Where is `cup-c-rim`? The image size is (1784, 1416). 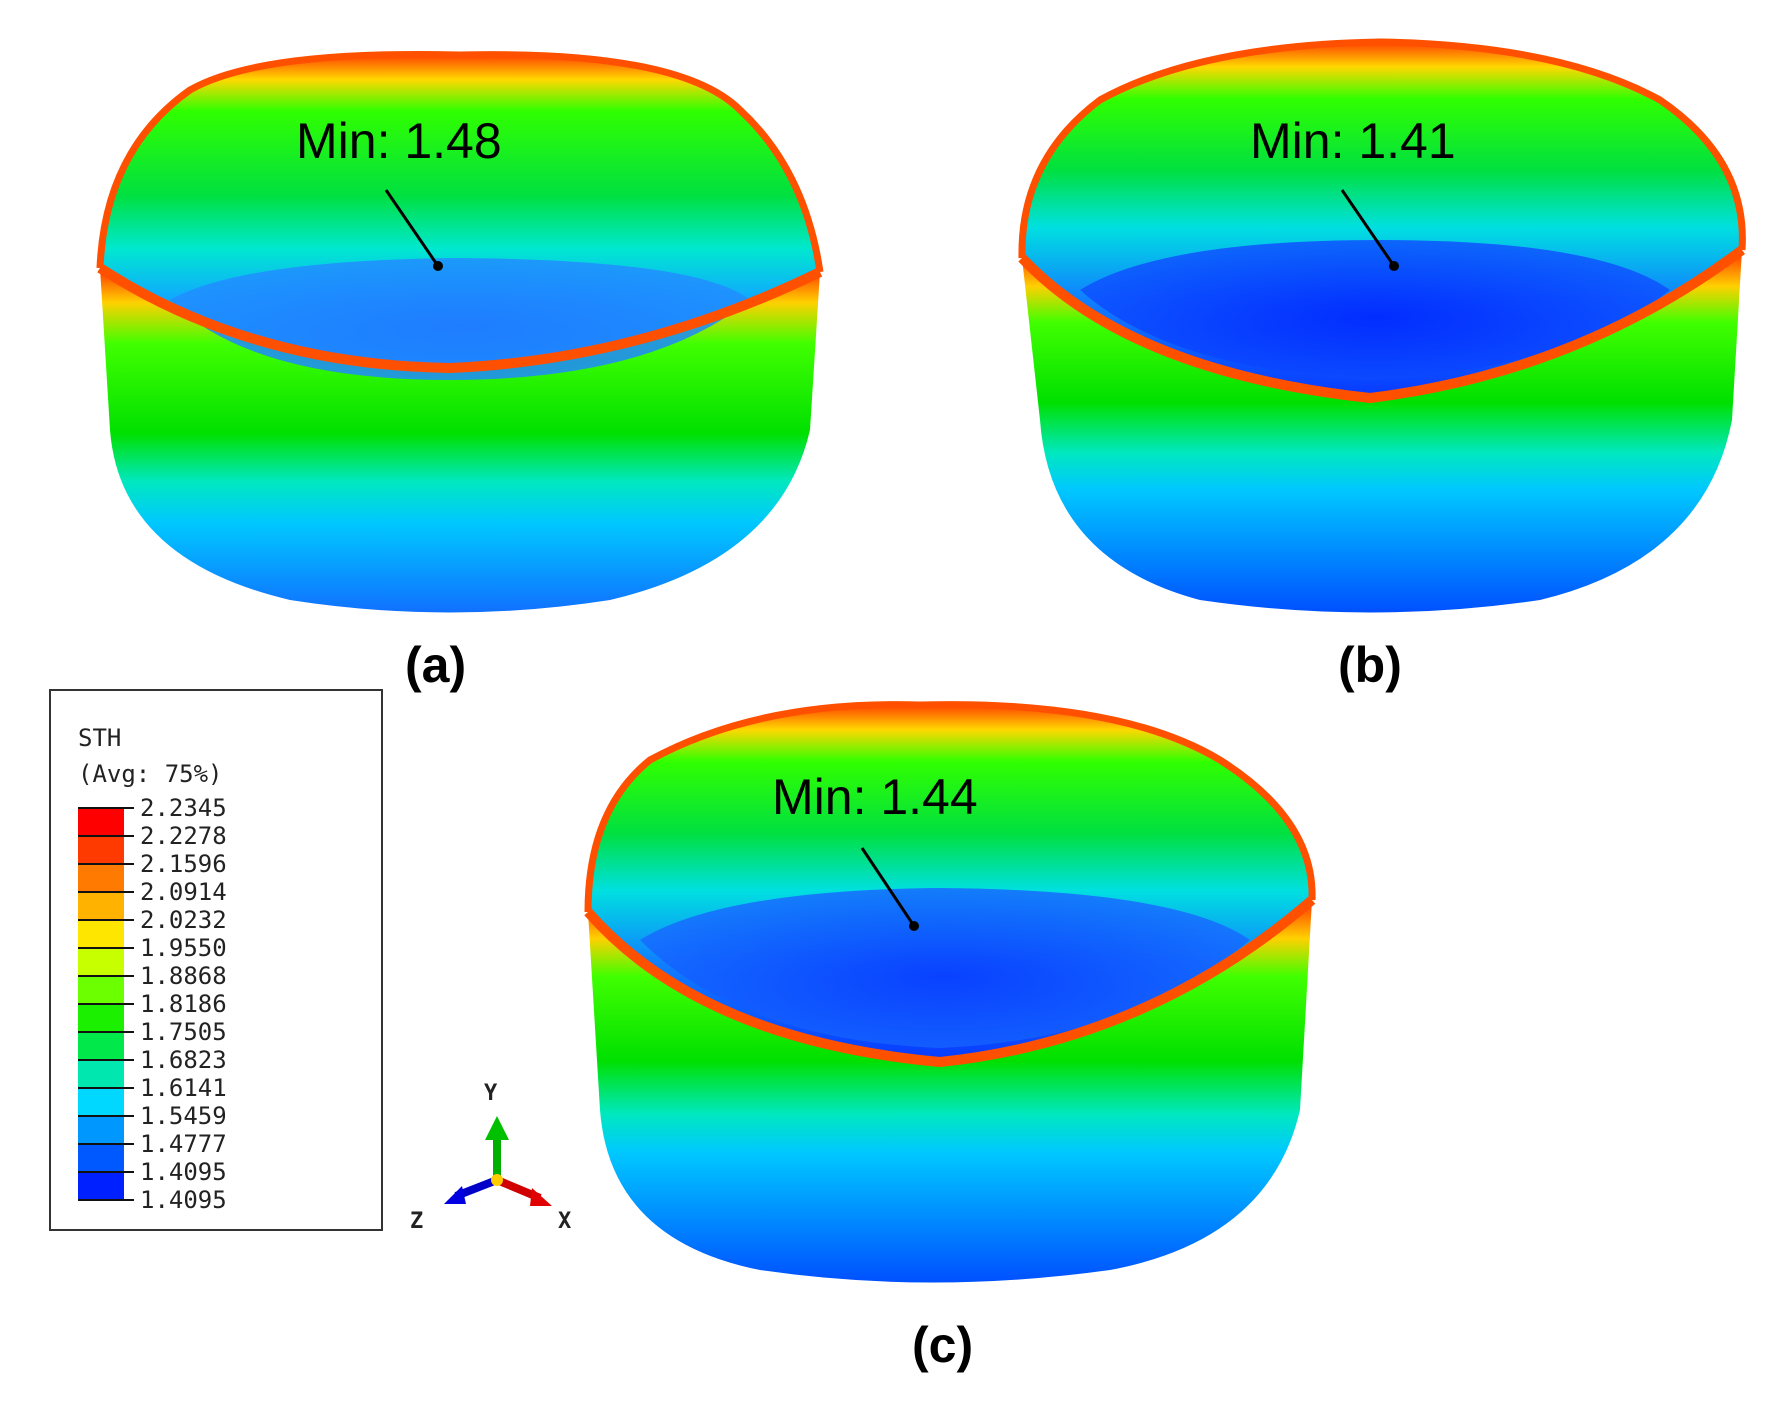
cup-c-rim is located at coordinates (950, 982).